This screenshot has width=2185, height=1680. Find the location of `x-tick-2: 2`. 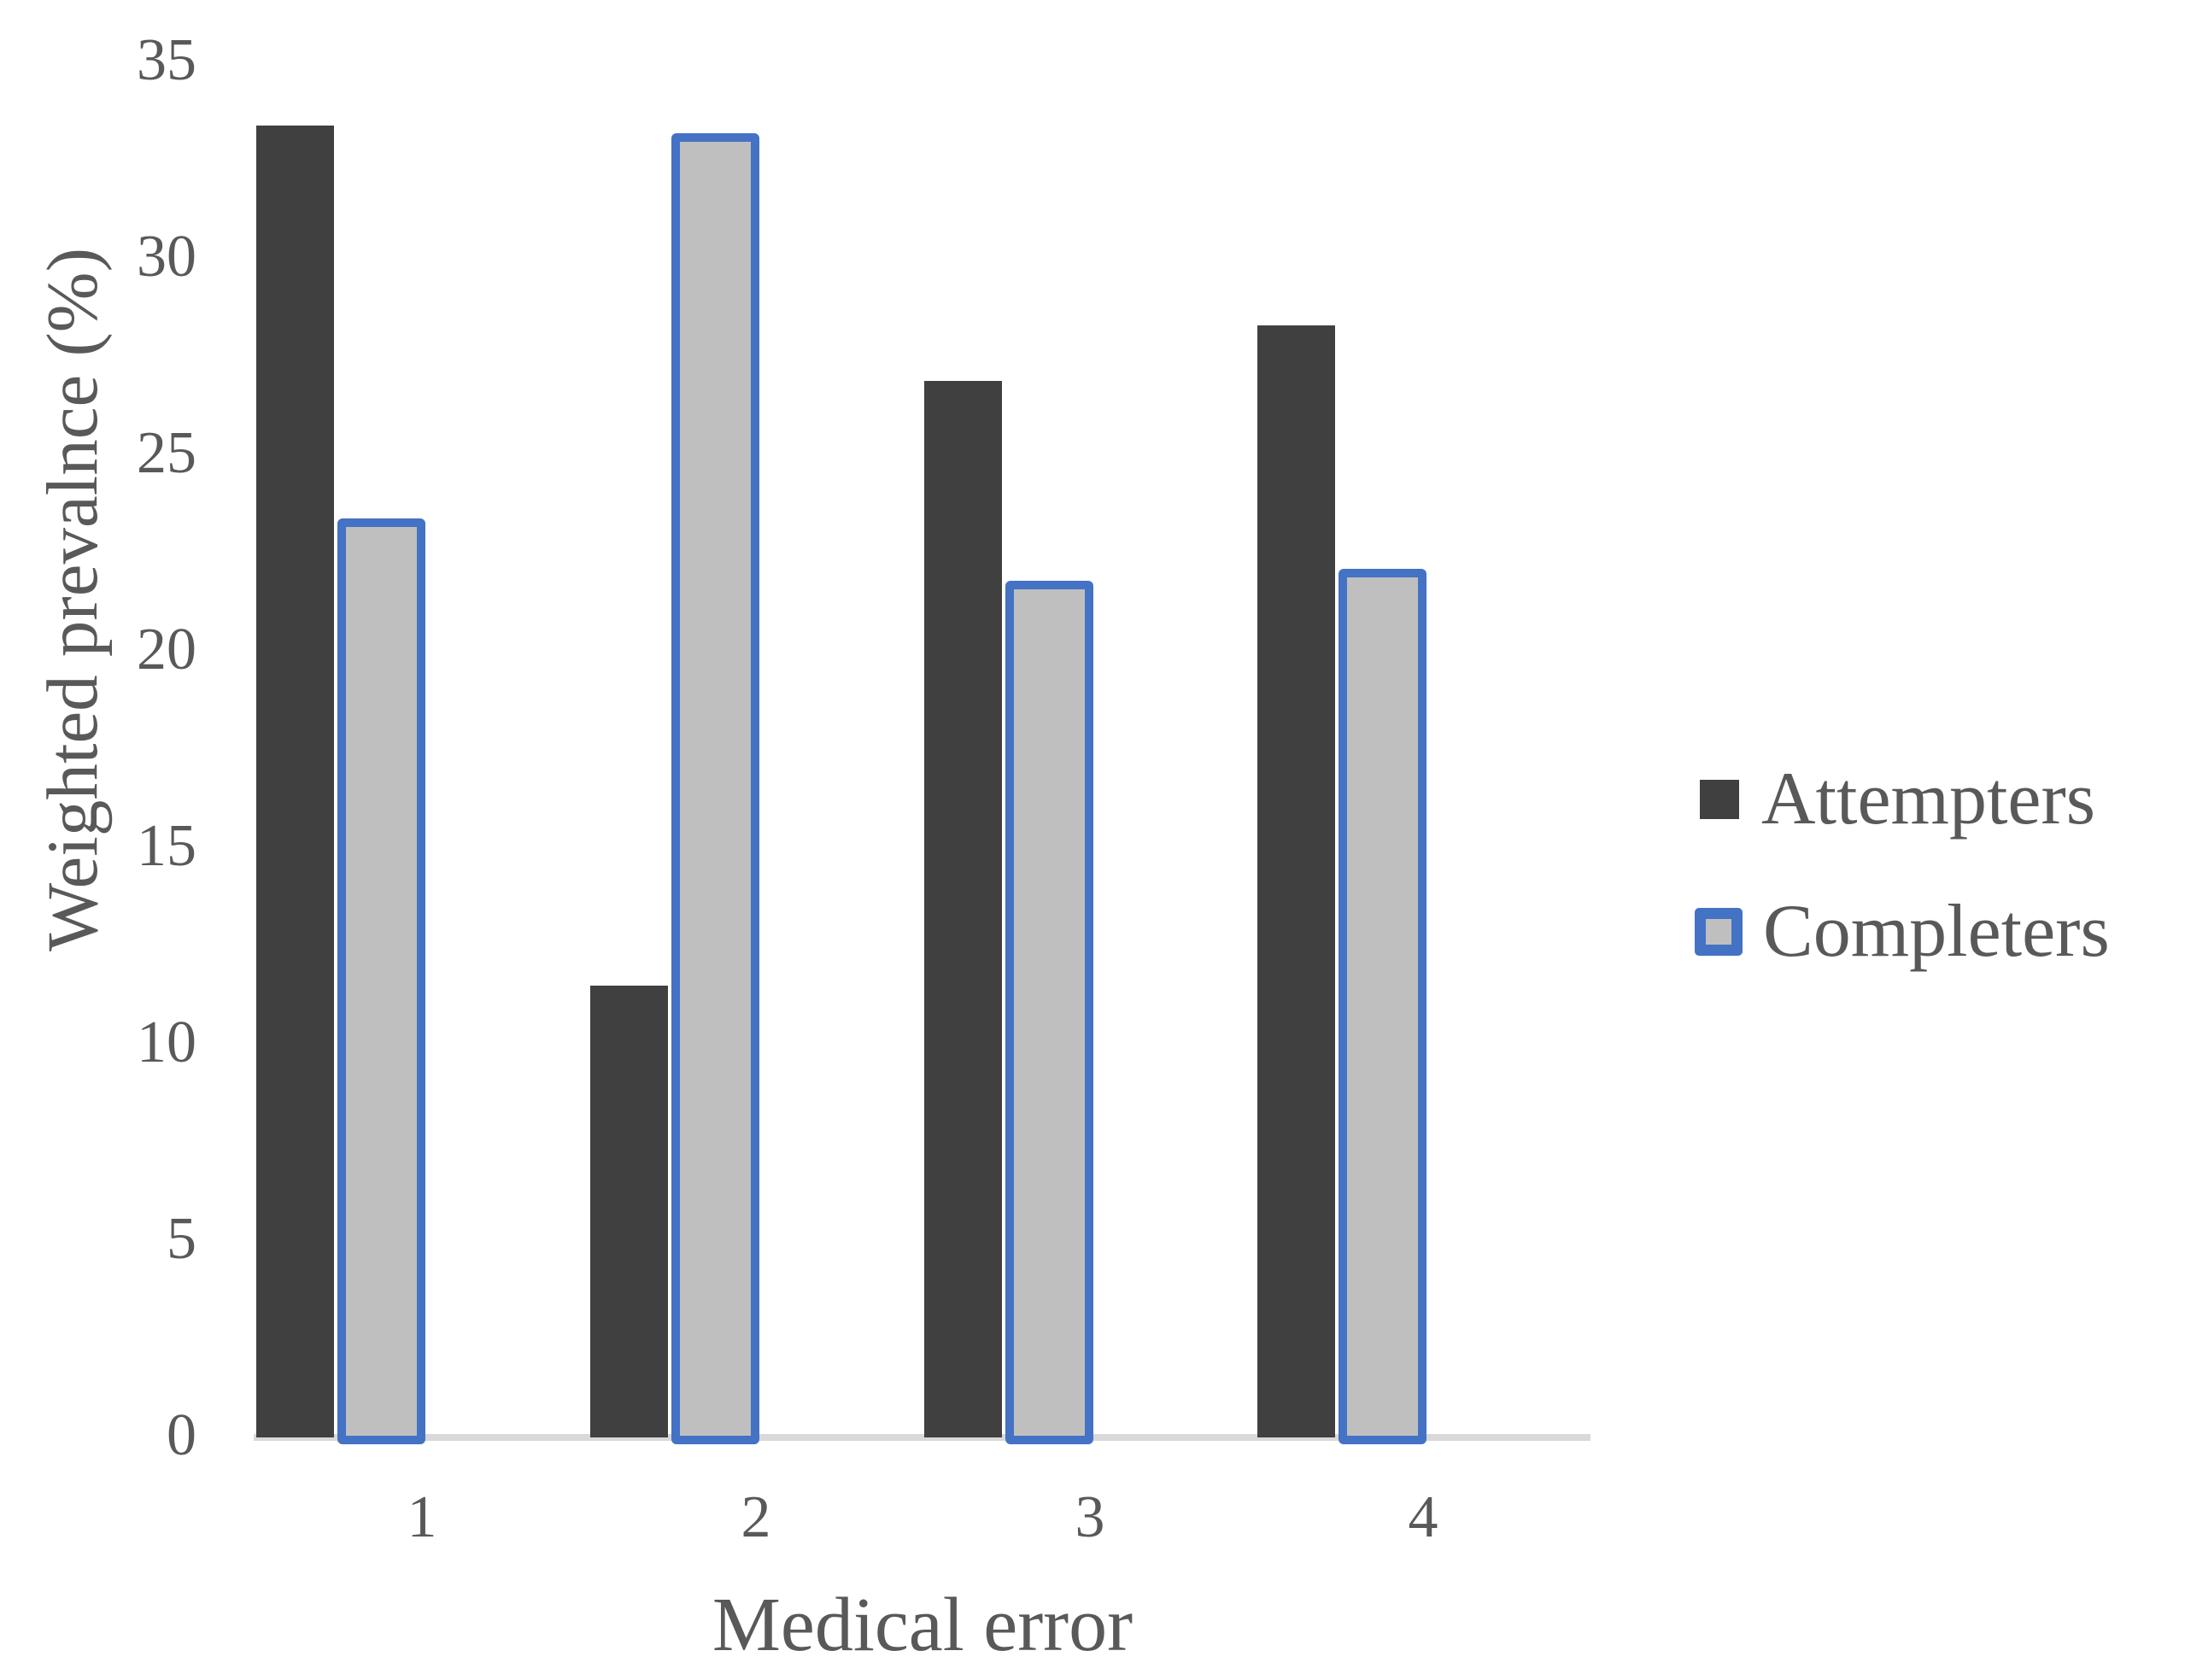

x-tick-2: 2 is located at coordinates (756, 1517).